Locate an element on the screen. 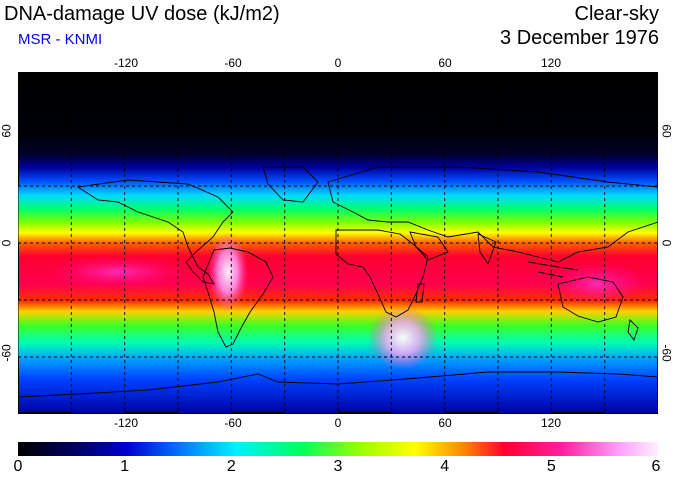  coast-madagascar is located at coordinates (420, 293).